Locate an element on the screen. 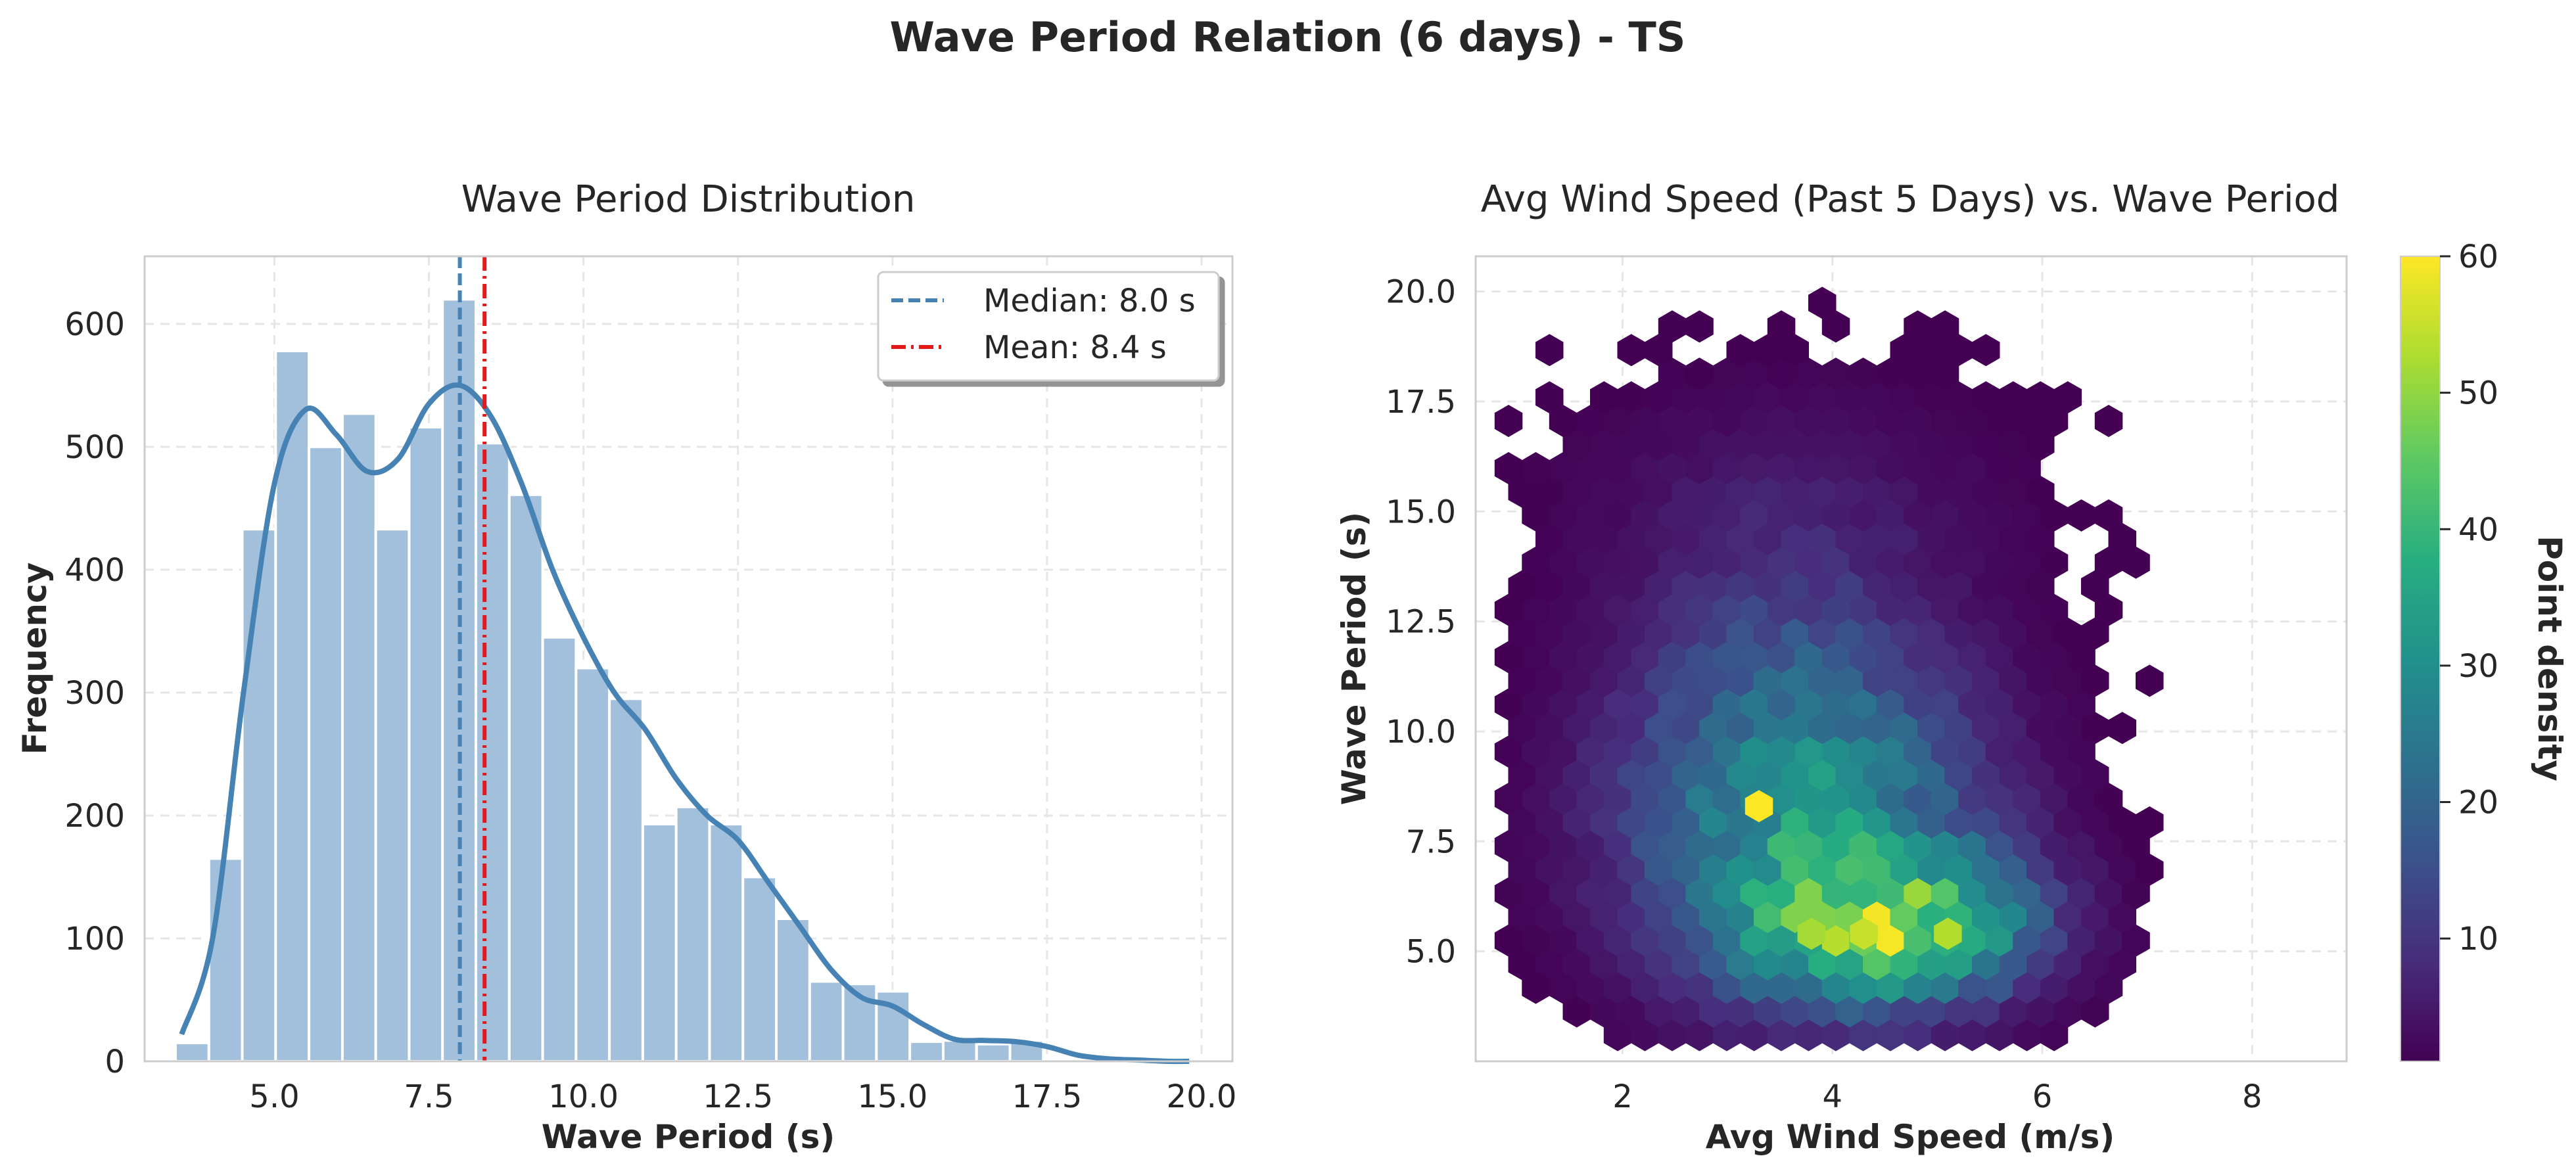 Image resolution: width=2576 pixels, height=1175 pixels. colorbar-gradient is located at coordinates (2420, 659).